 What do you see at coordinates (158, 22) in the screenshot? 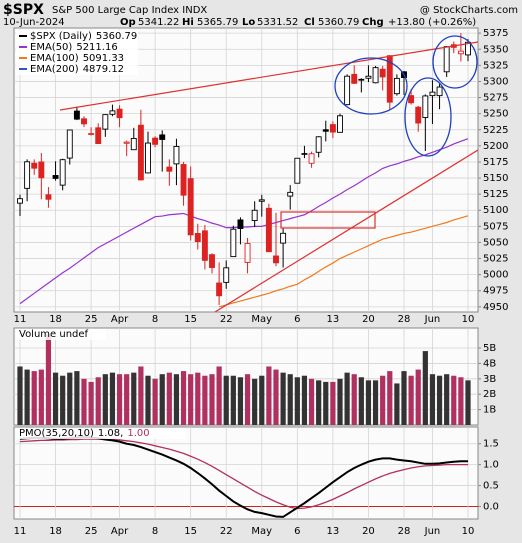
I see `quote-value: 5341.22` at bounding box center [158, 22].